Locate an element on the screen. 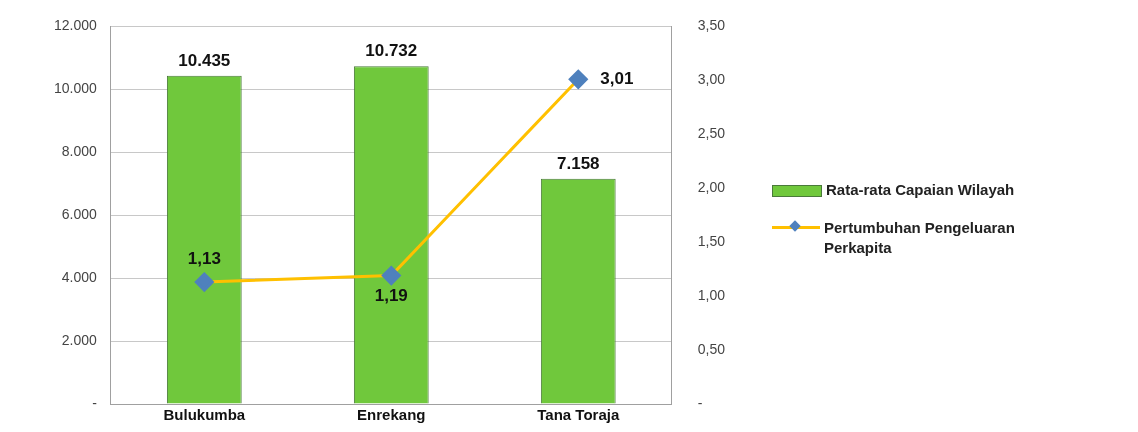  data-label: 10.435 is located at coordinates (204, 60).